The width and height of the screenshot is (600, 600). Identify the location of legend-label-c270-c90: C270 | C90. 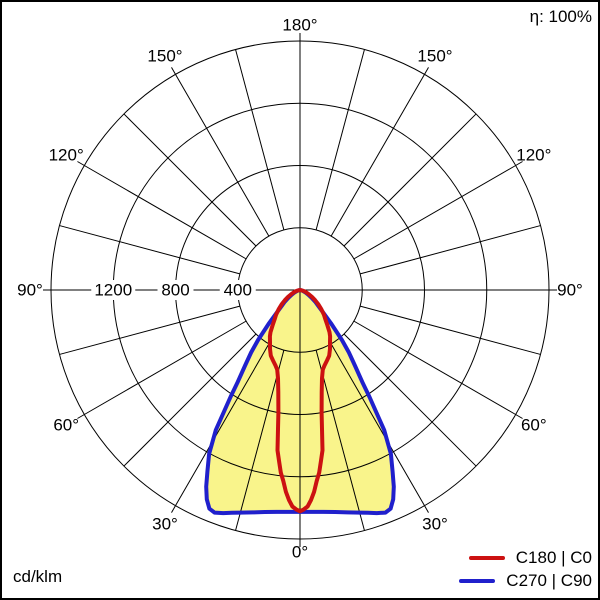
(549, 580).